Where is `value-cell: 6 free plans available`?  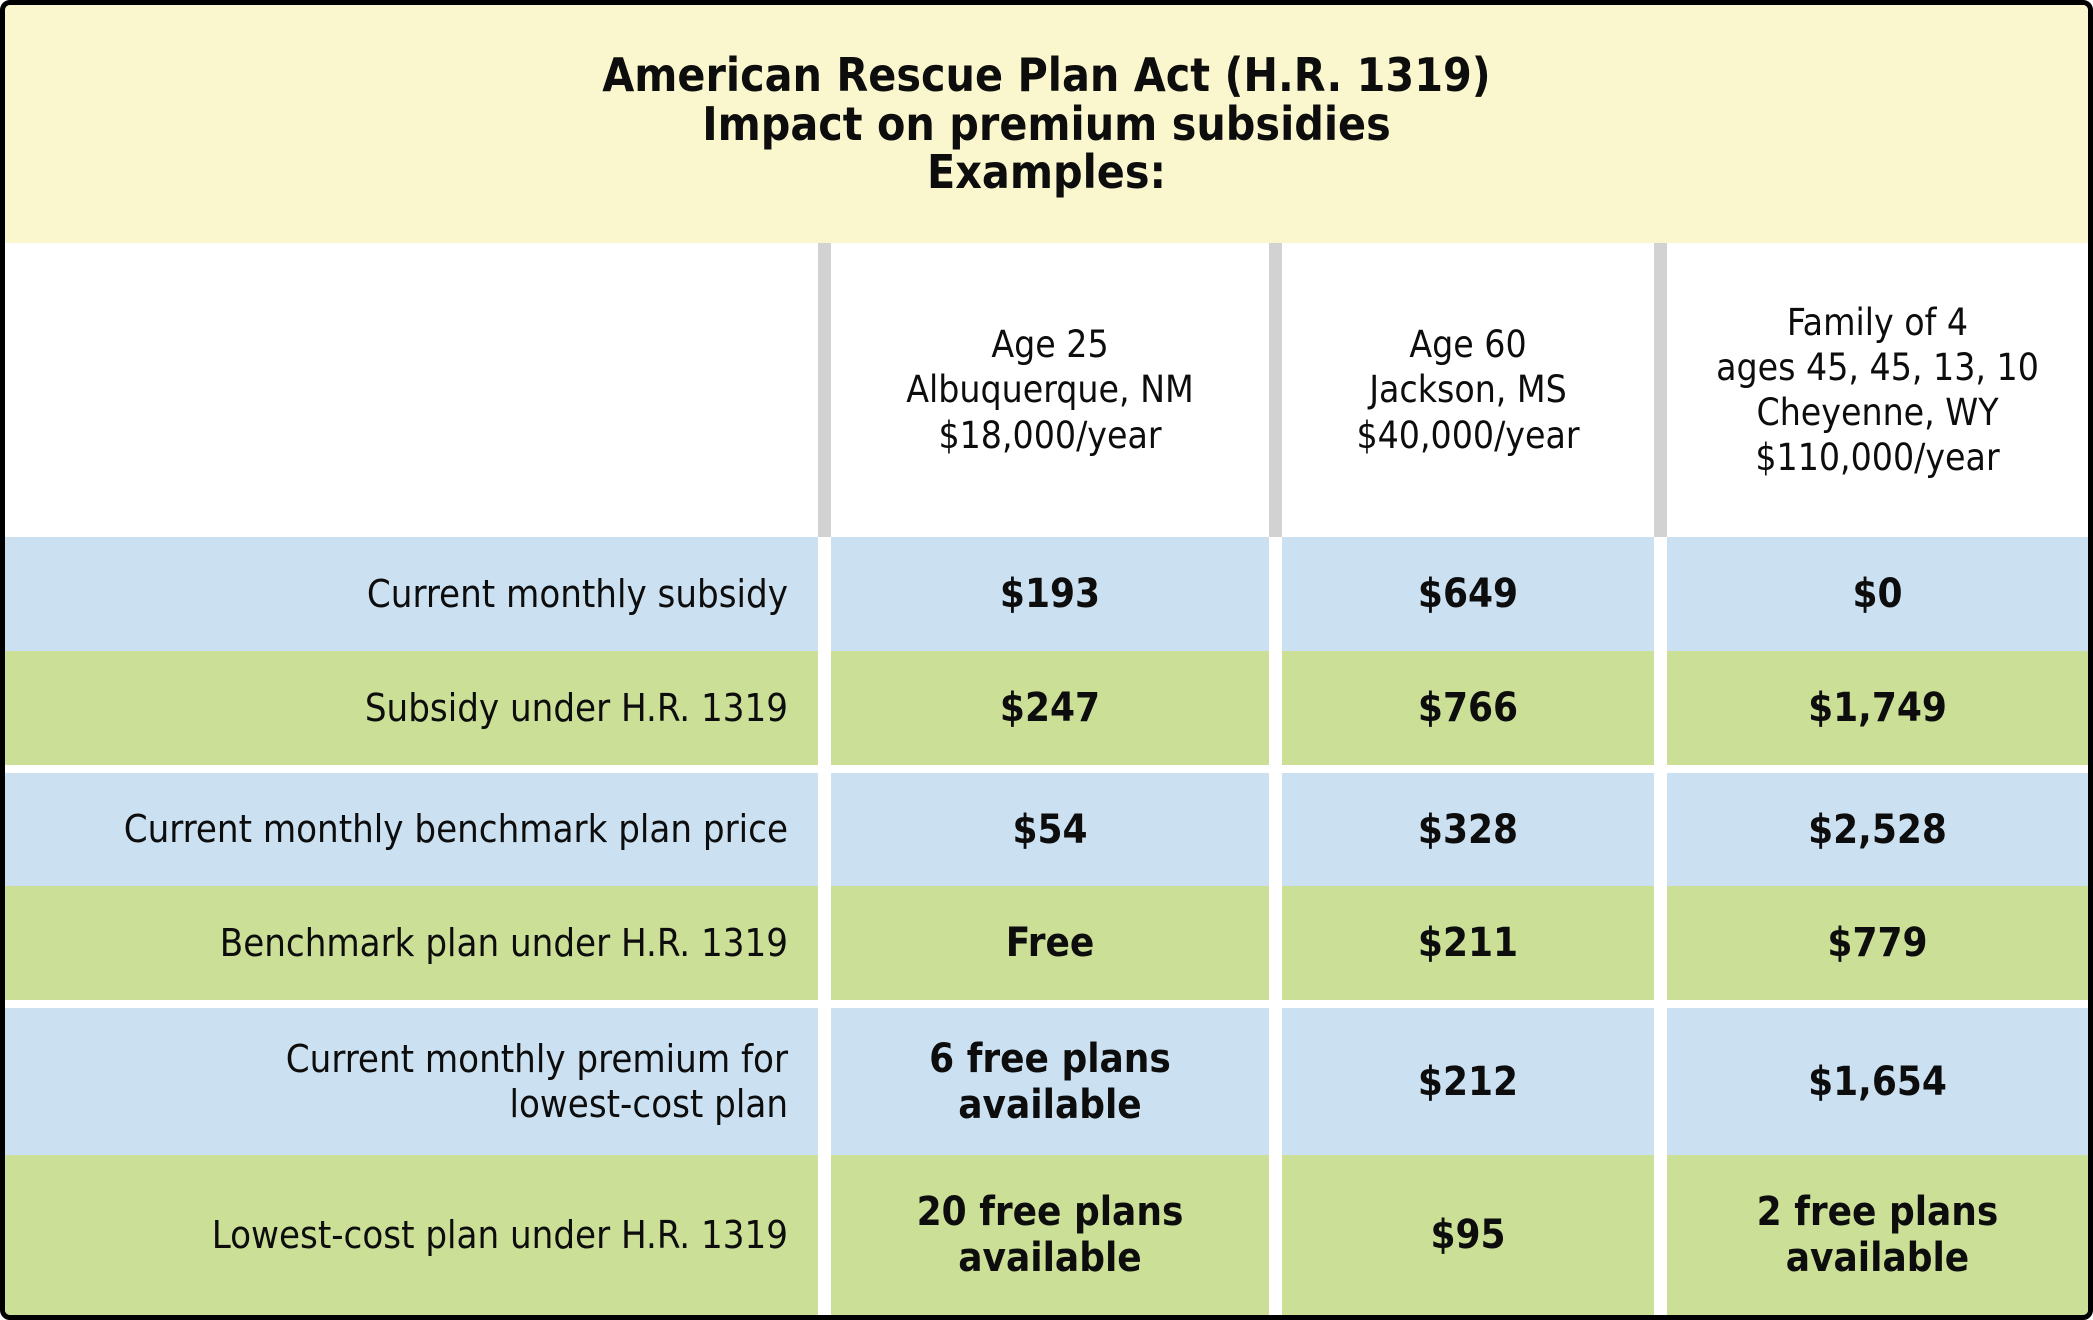 value-cell: 6 free plans available is located at coordinates (1050, 1081).